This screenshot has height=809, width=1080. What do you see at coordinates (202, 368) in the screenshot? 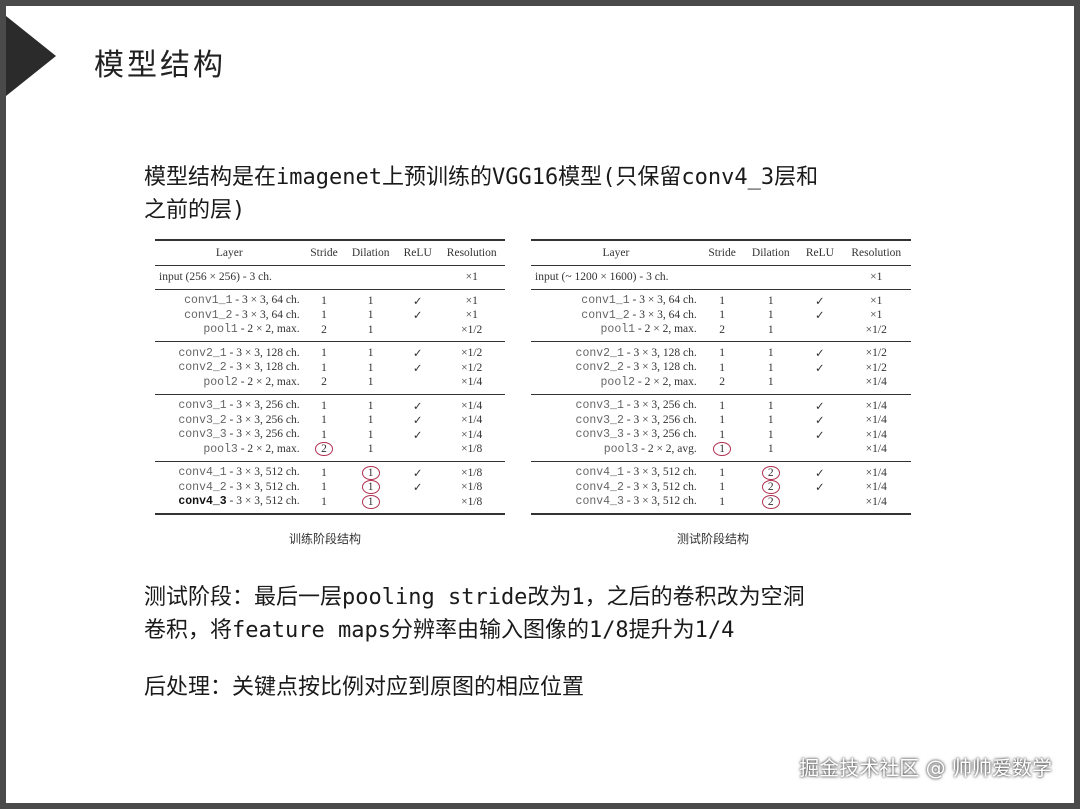
I see `layer-name: conv2_2` at bounding box center [202, 368].